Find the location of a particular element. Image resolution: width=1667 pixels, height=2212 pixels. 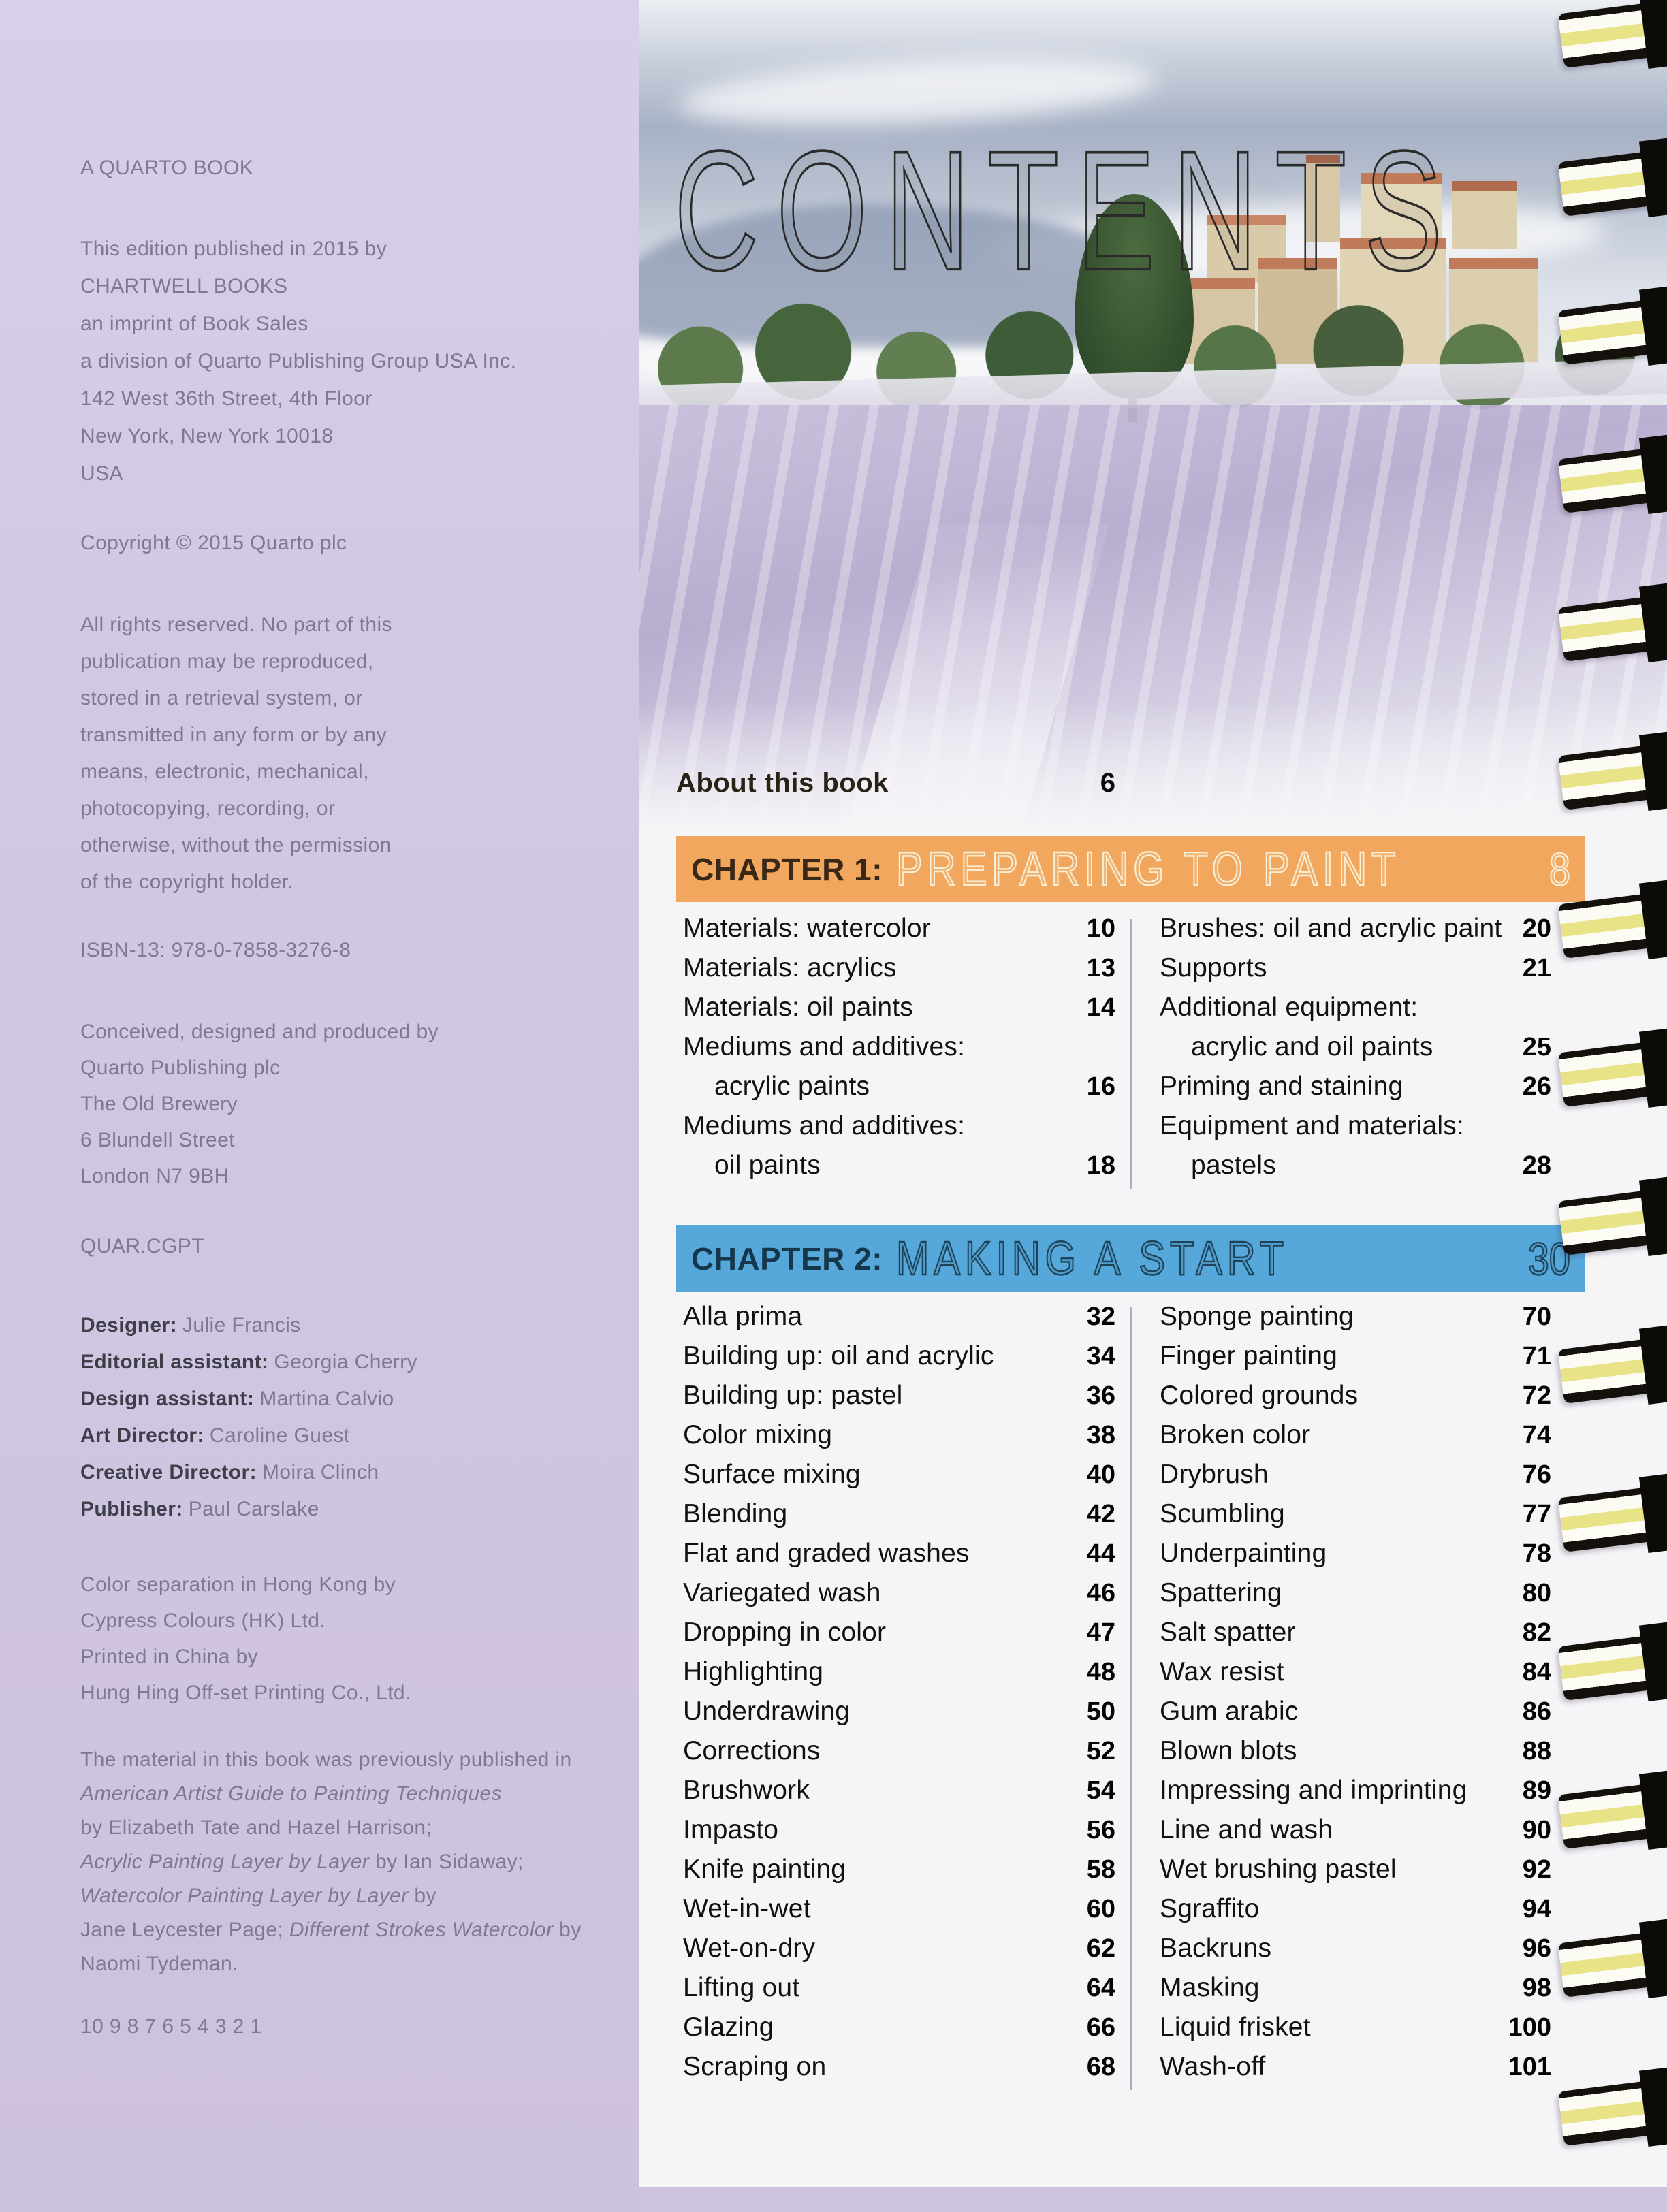

printing-line: Hung Hing Off-set Printing Co., Ltd. is located at coordinates (246, 1693).